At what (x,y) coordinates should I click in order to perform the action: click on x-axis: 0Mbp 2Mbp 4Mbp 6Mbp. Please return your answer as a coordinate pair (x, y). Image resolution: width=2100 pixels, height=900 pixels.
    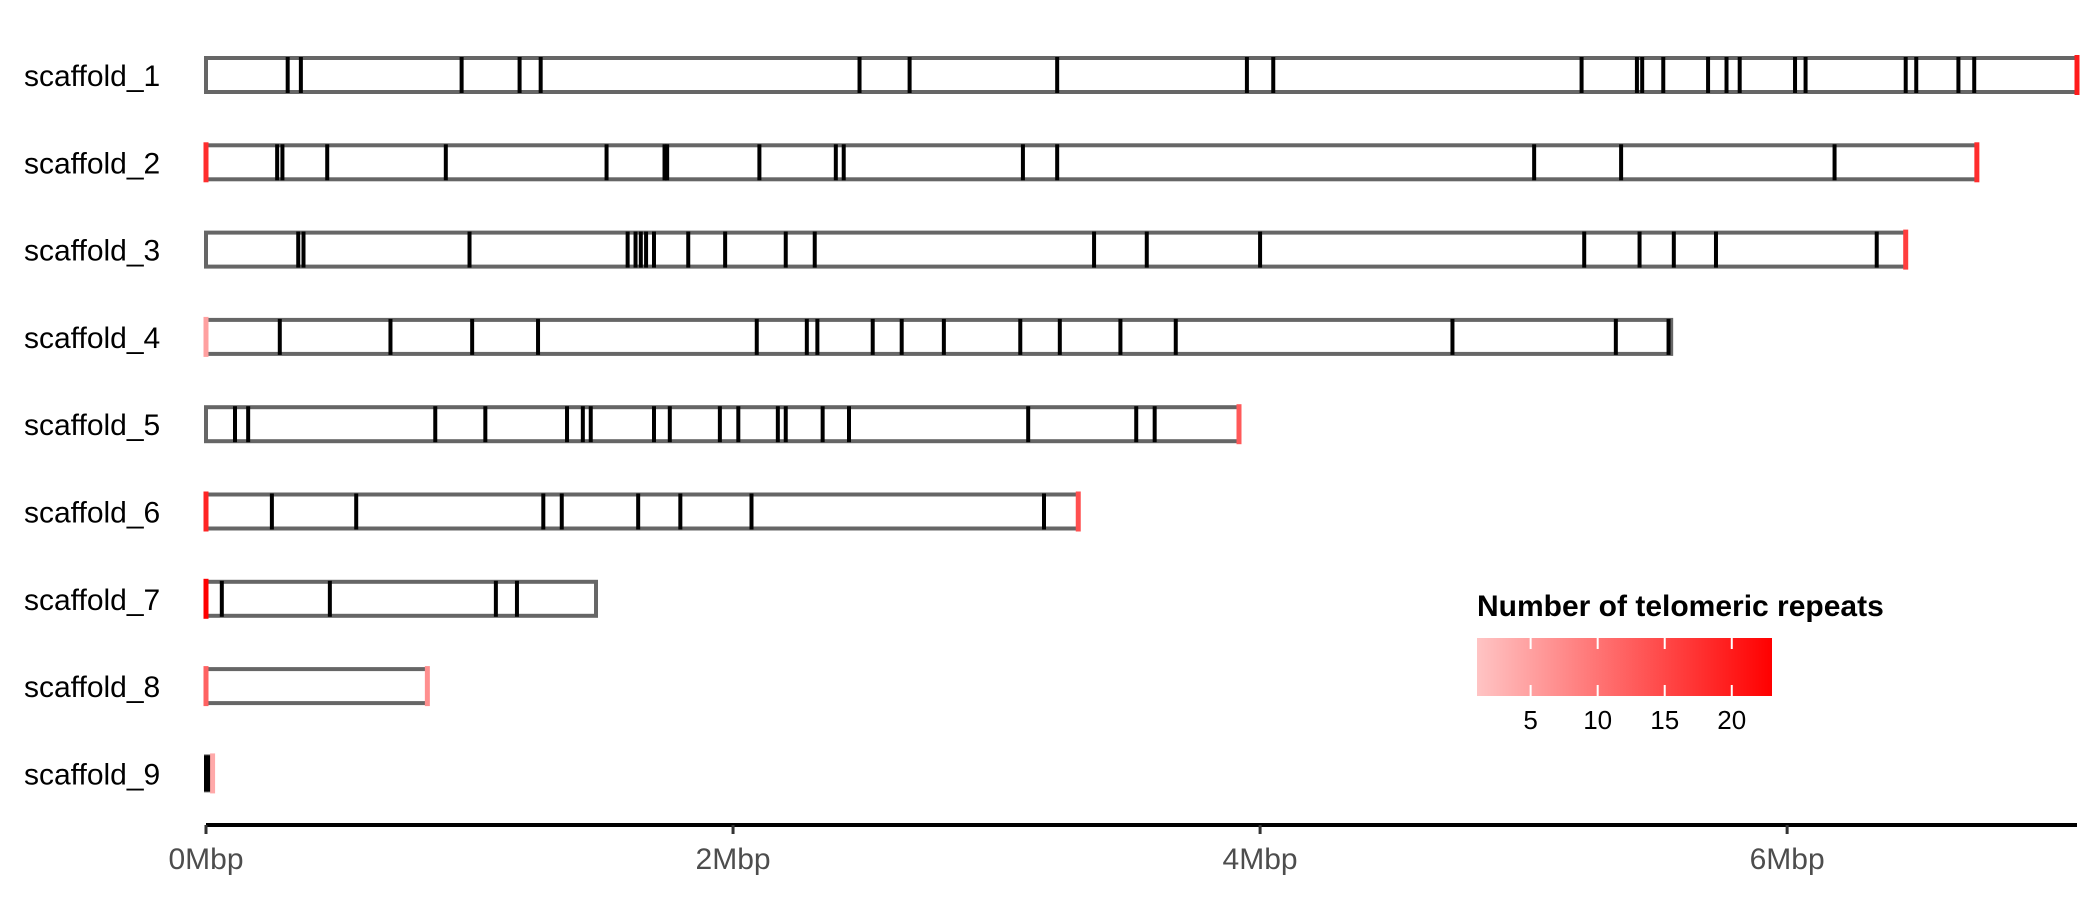
    Looking at the image, I should click on (1122, 849).